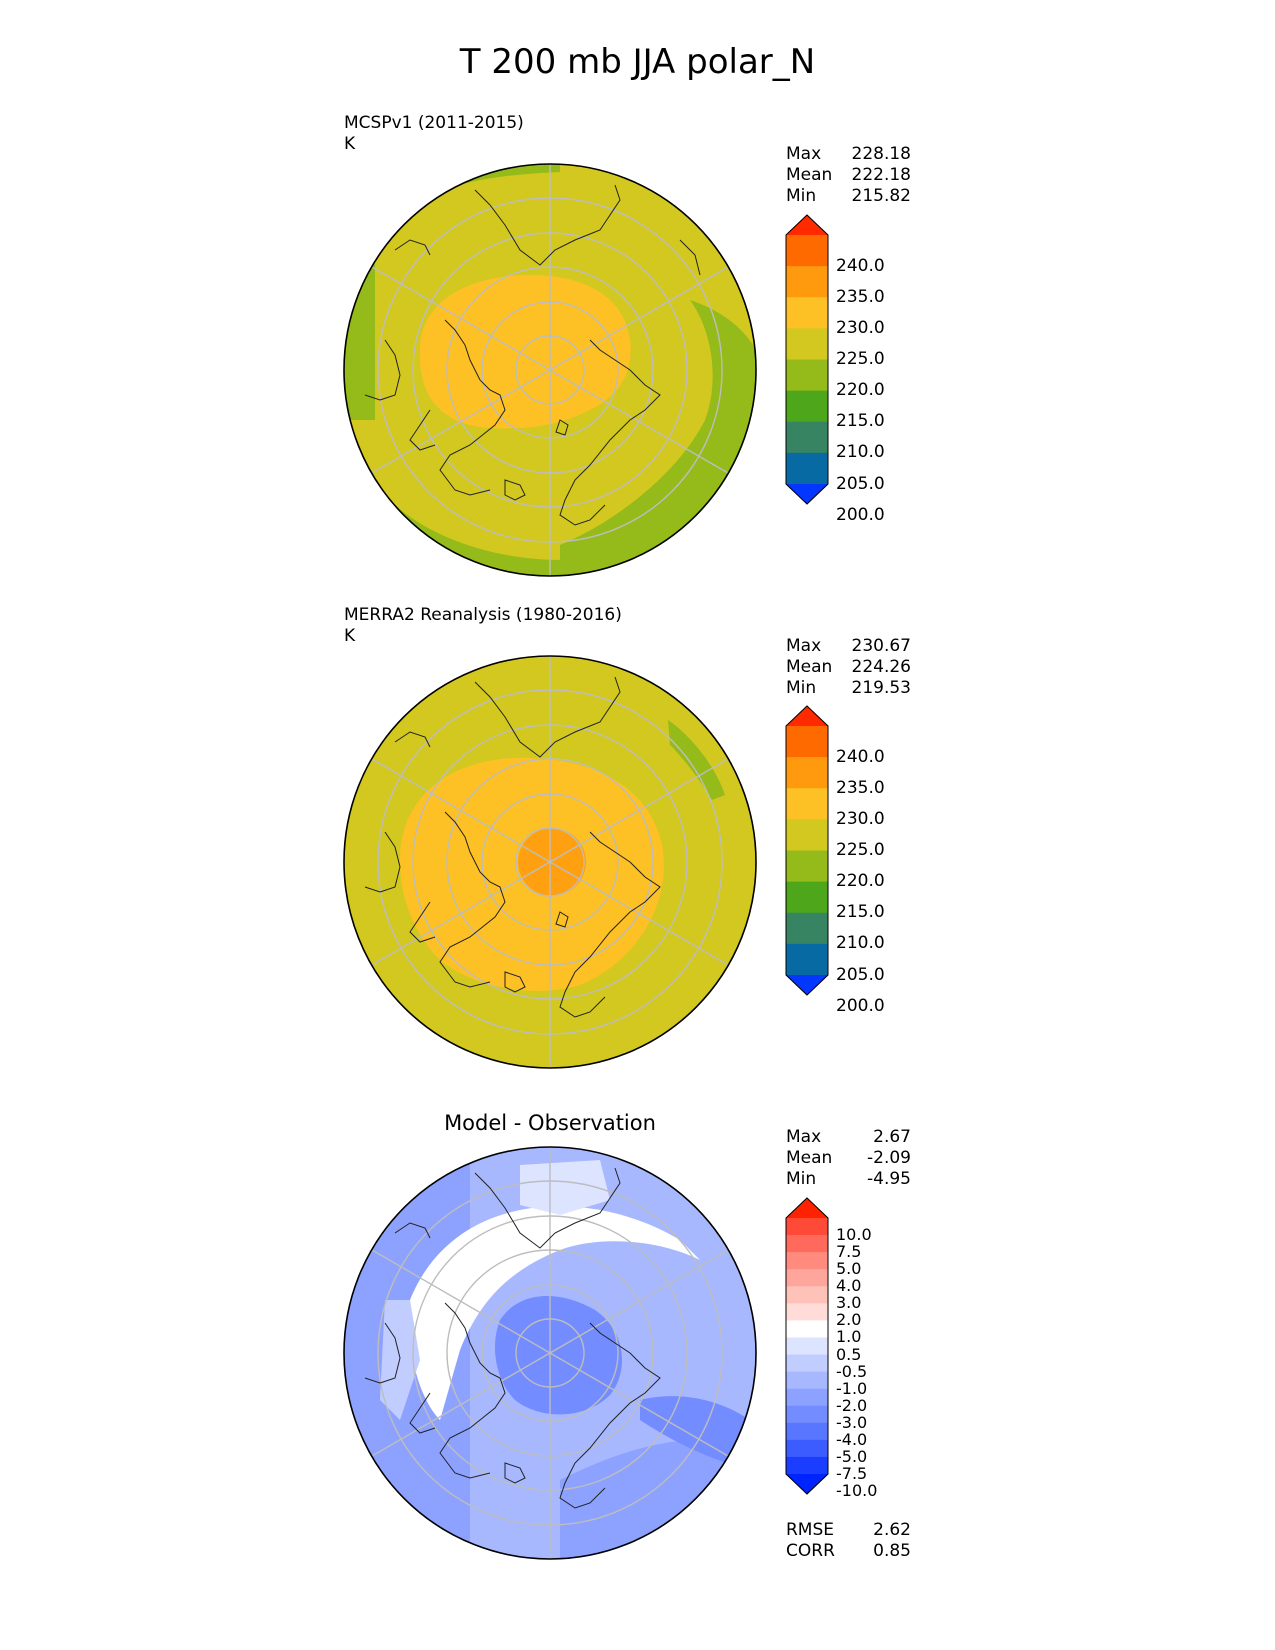 The height and width of the screenshot is (1650, 1275). What do you see at coordinates (848, 175) in the screenshot?
I see `panel1-stats: Max 228.18 Mean 222.18 Min 215.82` at bounding box center [848, 175].